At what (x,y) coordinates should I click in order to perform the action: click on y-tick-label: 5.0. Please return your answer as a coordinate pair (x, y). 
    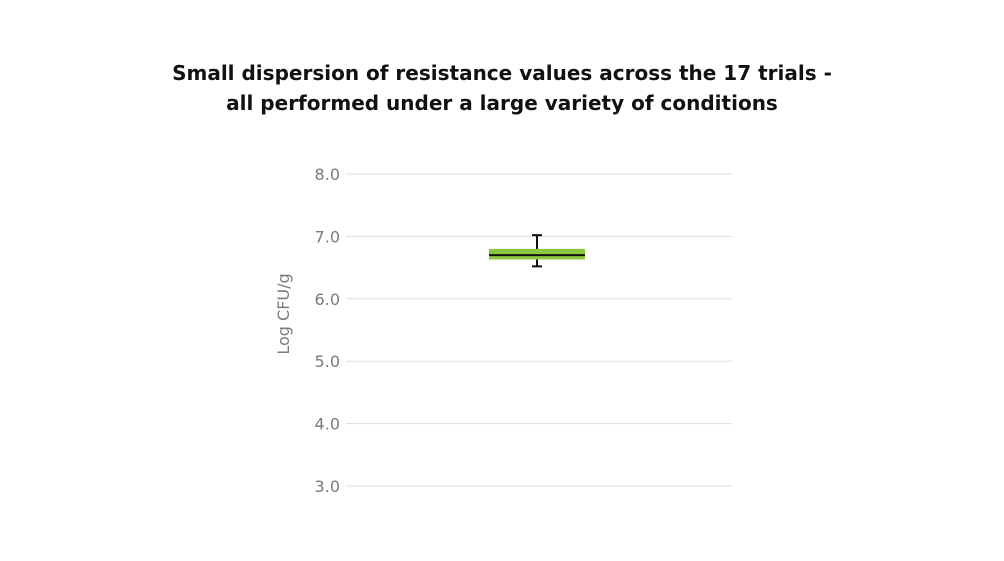
    Looking at the image, I should click on (327, 361).